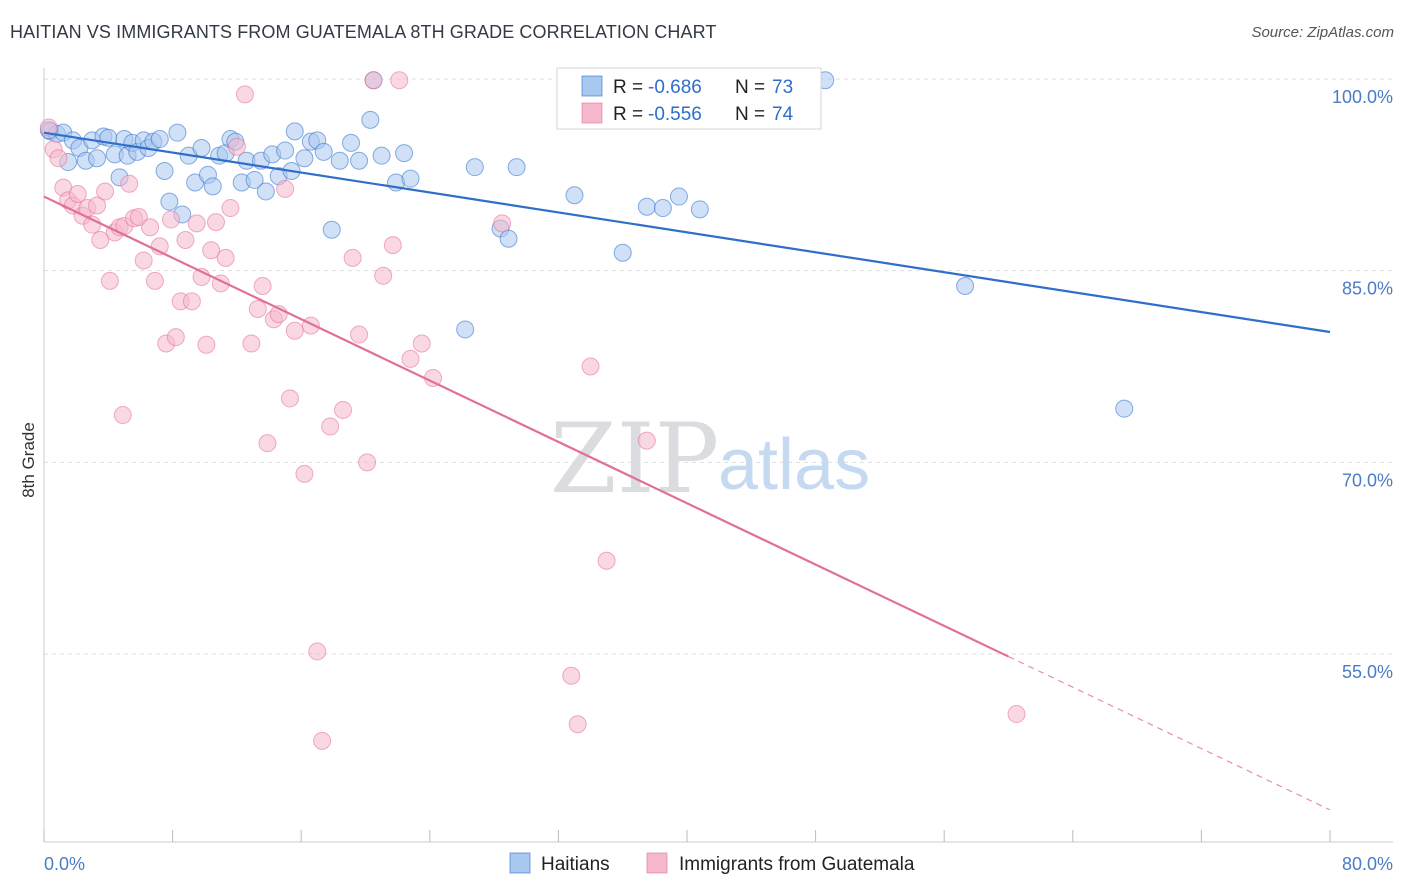  Describe the element at coordinates (592, 113) in the screenshot. I see `legend-swatch-guatemala` at that location.